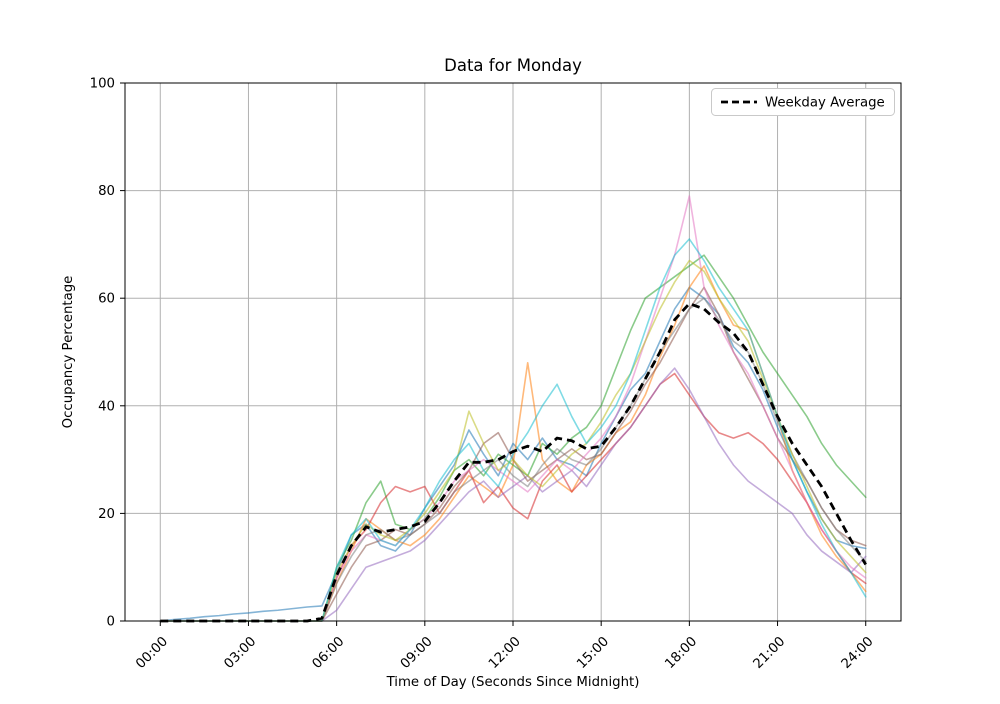 Image resolution: width=1000 pixels, height=704 pixels. What do you see at coordinates (241, 653) in the screenshot?
I see `x-tick-label: 03:00` at bounding box center [241, 653].